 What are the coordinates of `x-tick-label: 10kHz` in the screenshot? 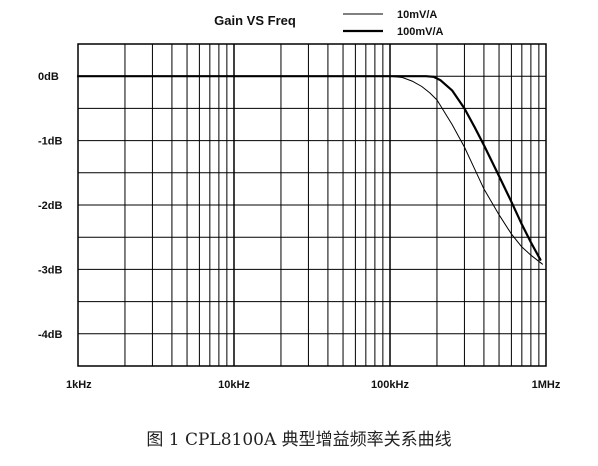 It's located at (234, 385).